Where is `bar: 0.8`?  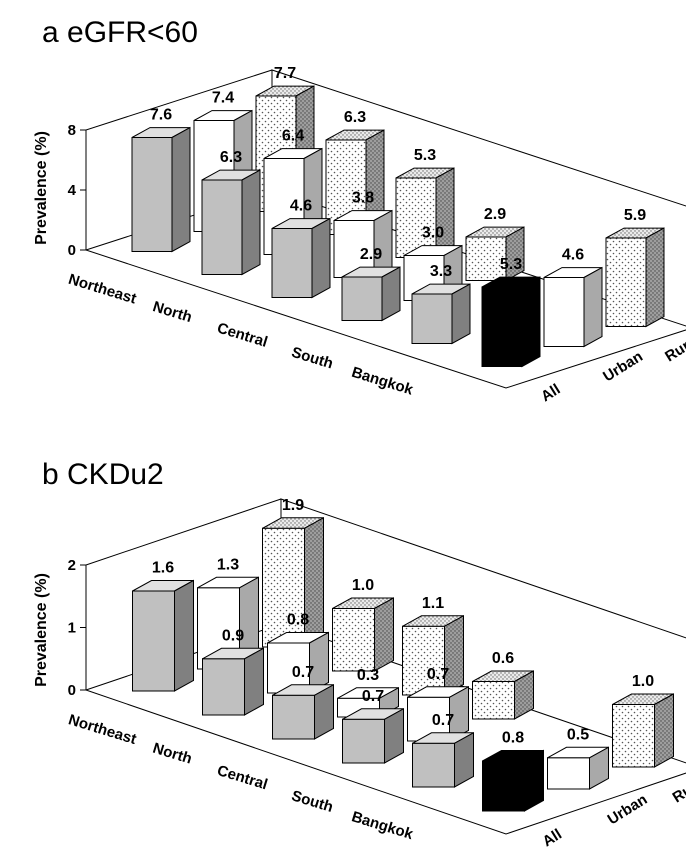 bar: 0.8 is located at coordinates (513, 771).